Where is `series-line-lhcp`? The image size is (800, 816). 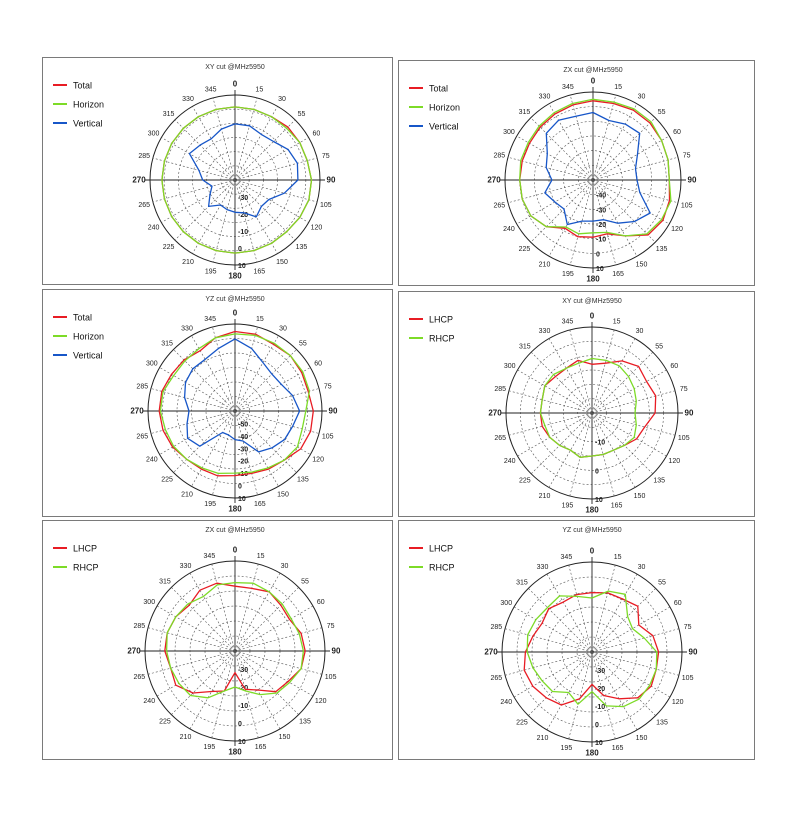
series-line-lhcp is located at coordinates (591, 648).